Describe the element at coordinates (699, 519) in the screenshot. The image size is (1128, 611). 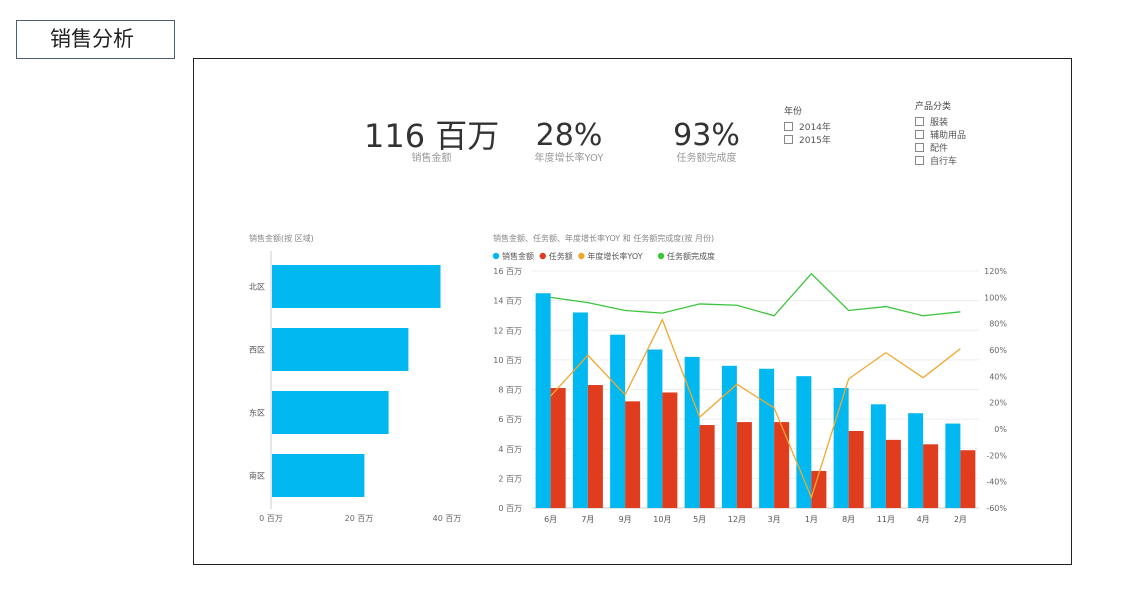
I see `month-x-tick-label: 5月` at that location.